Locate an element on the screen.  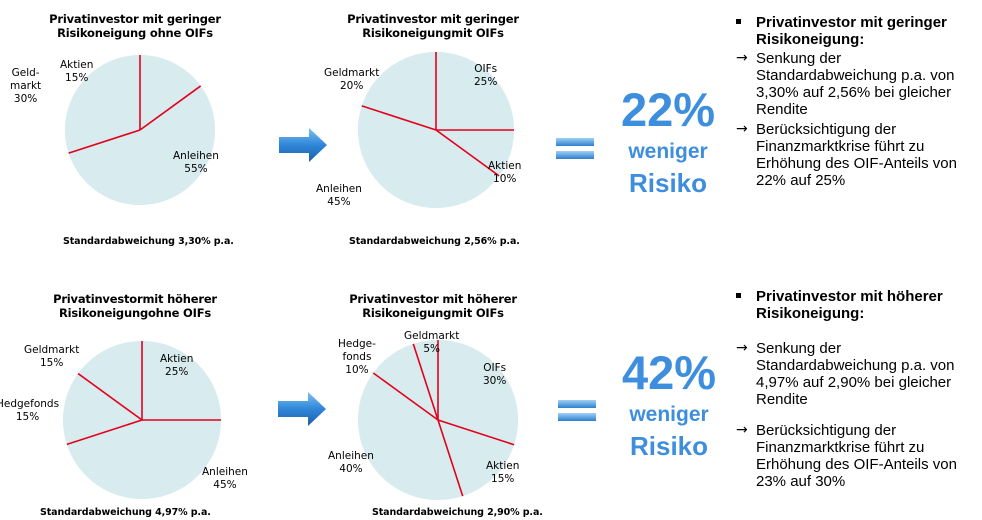
std-deviation-label: Standardabweichung 2,56% p.a. is located at coordinates (434, 241).